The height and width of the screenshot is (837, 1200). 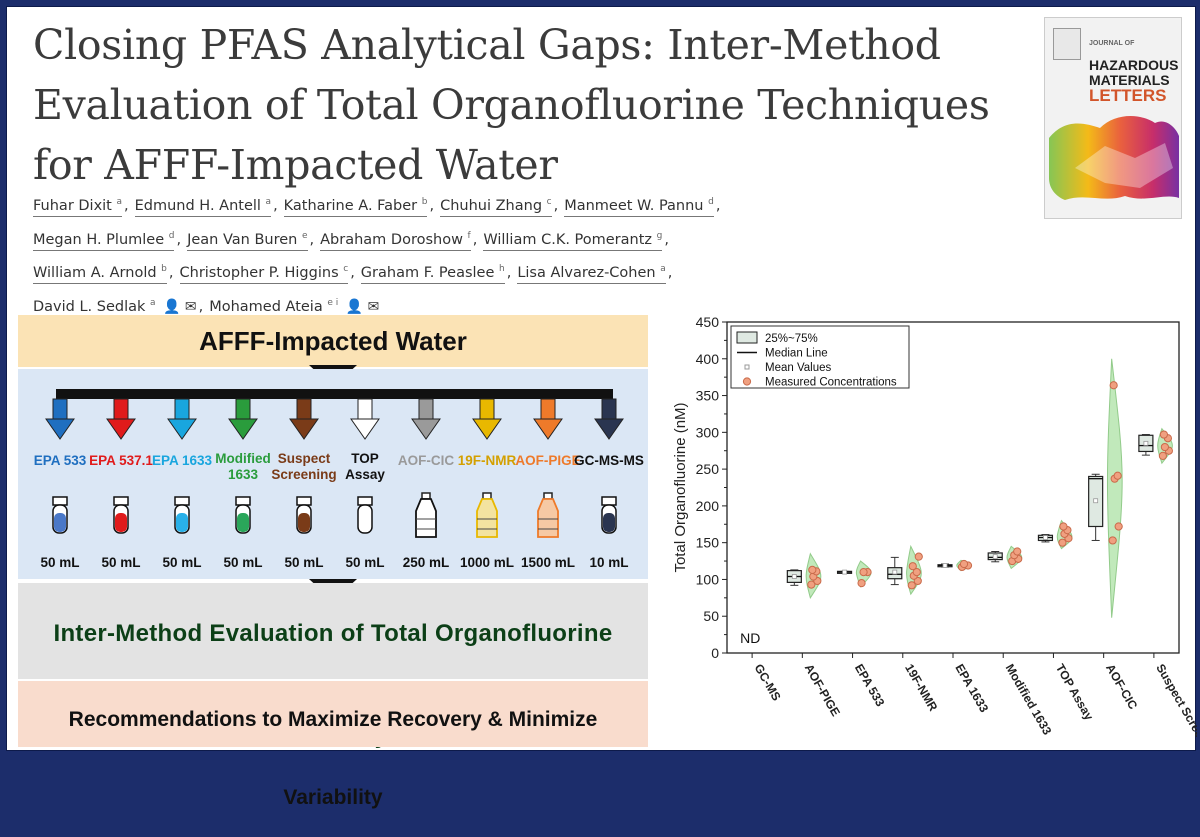 I want to click on author-name-text: Abraham Doroshow, so click(x=394, y=239).